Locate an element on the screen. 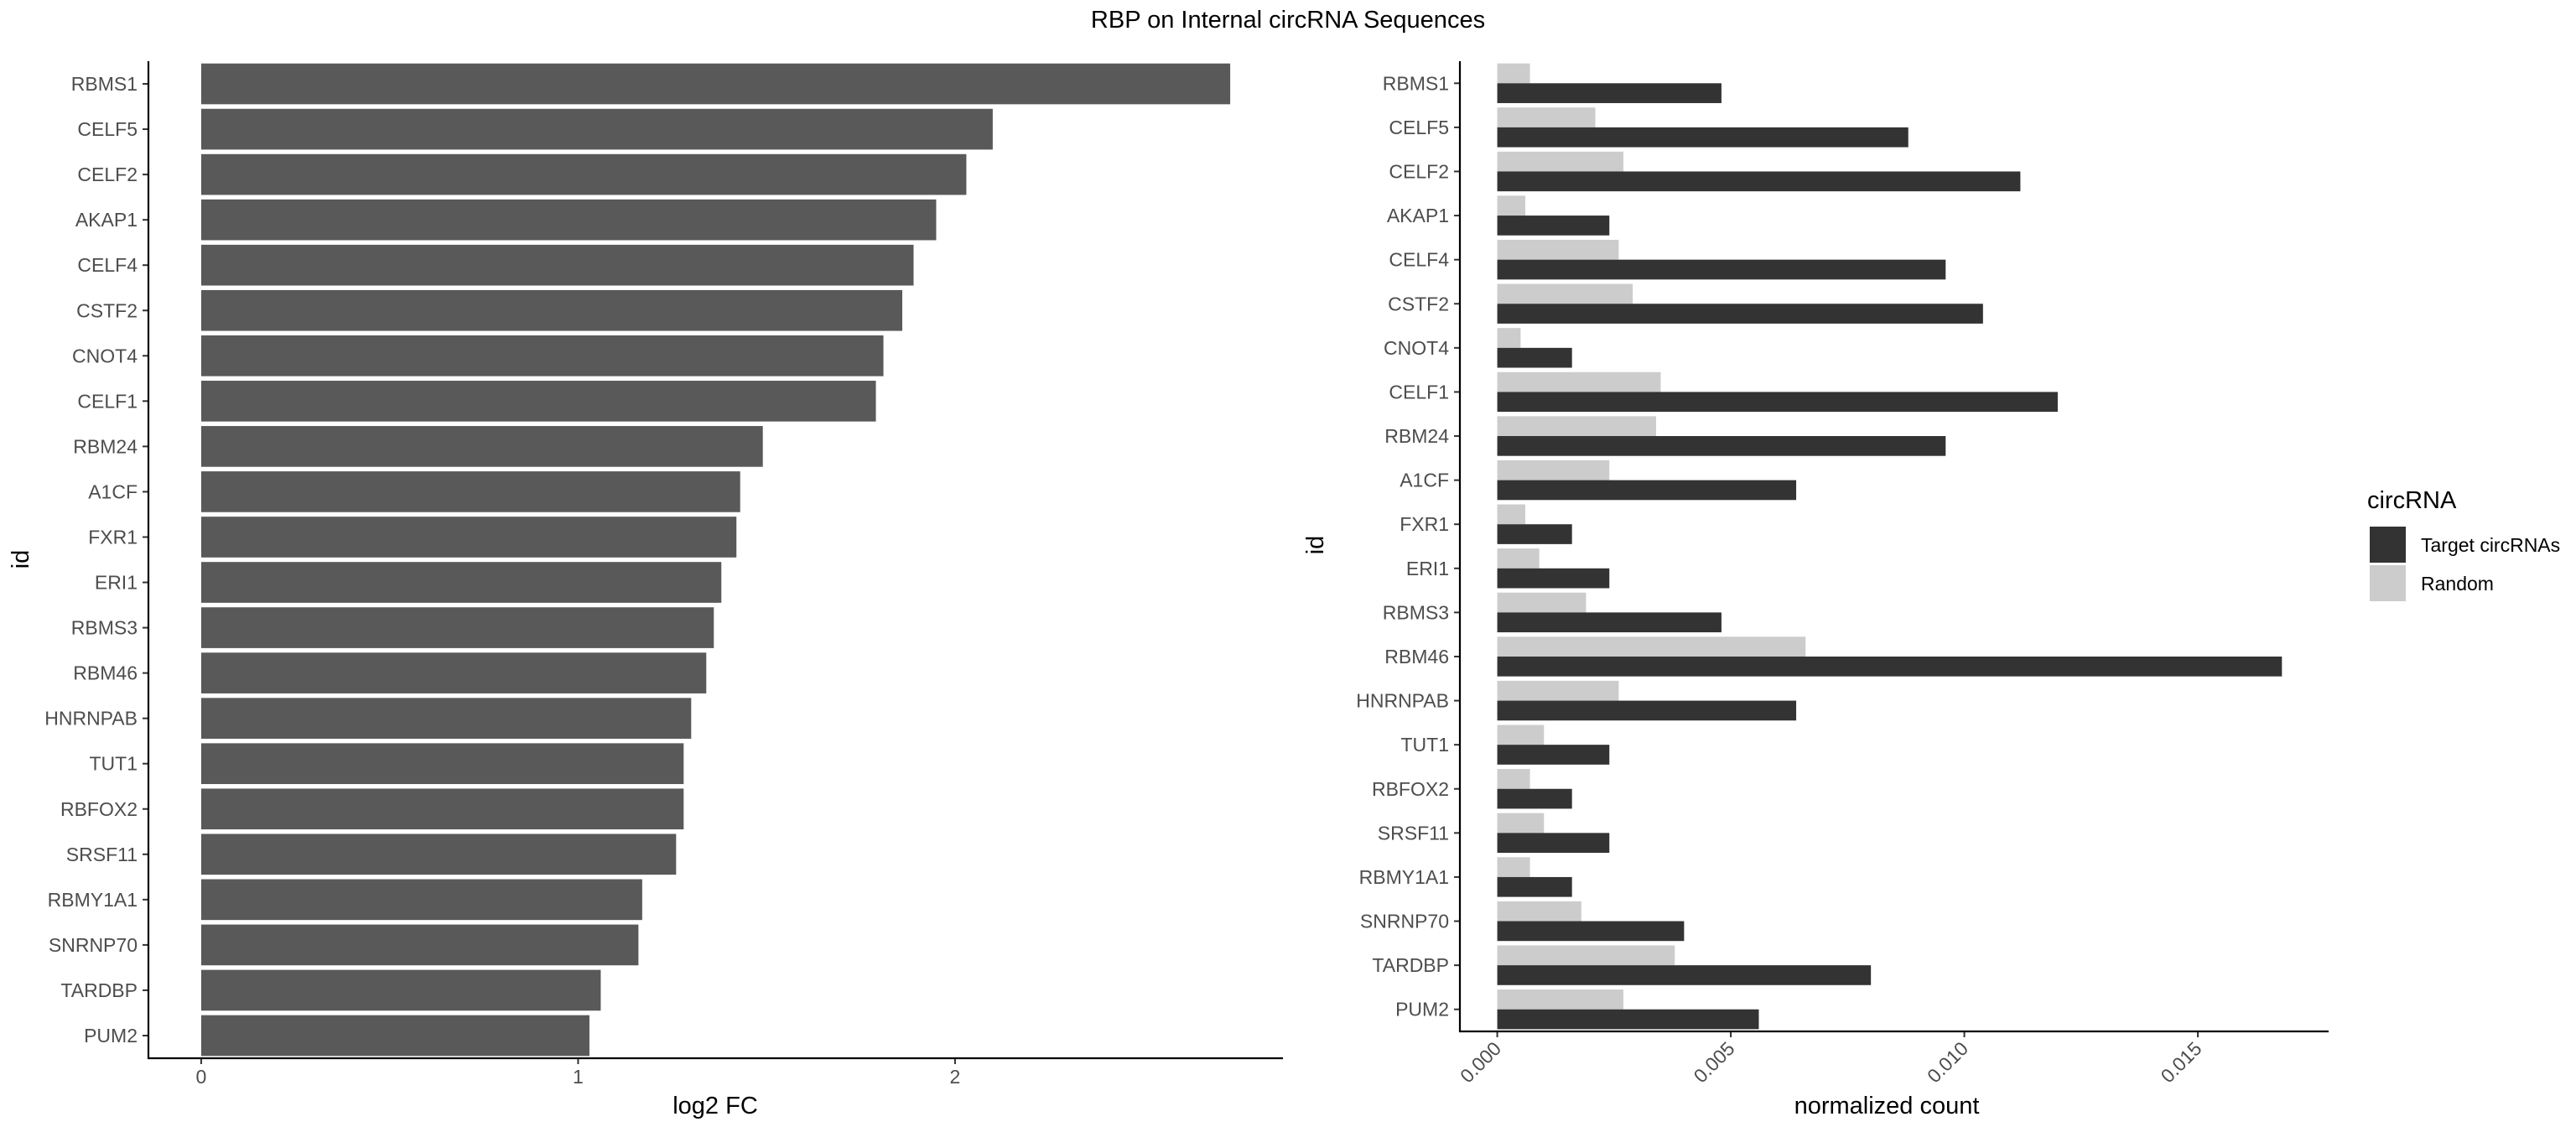 Image resolution: width=2576 pixels, height=1127 pixels. bar-eri1 is located at coordinates (461, 582).